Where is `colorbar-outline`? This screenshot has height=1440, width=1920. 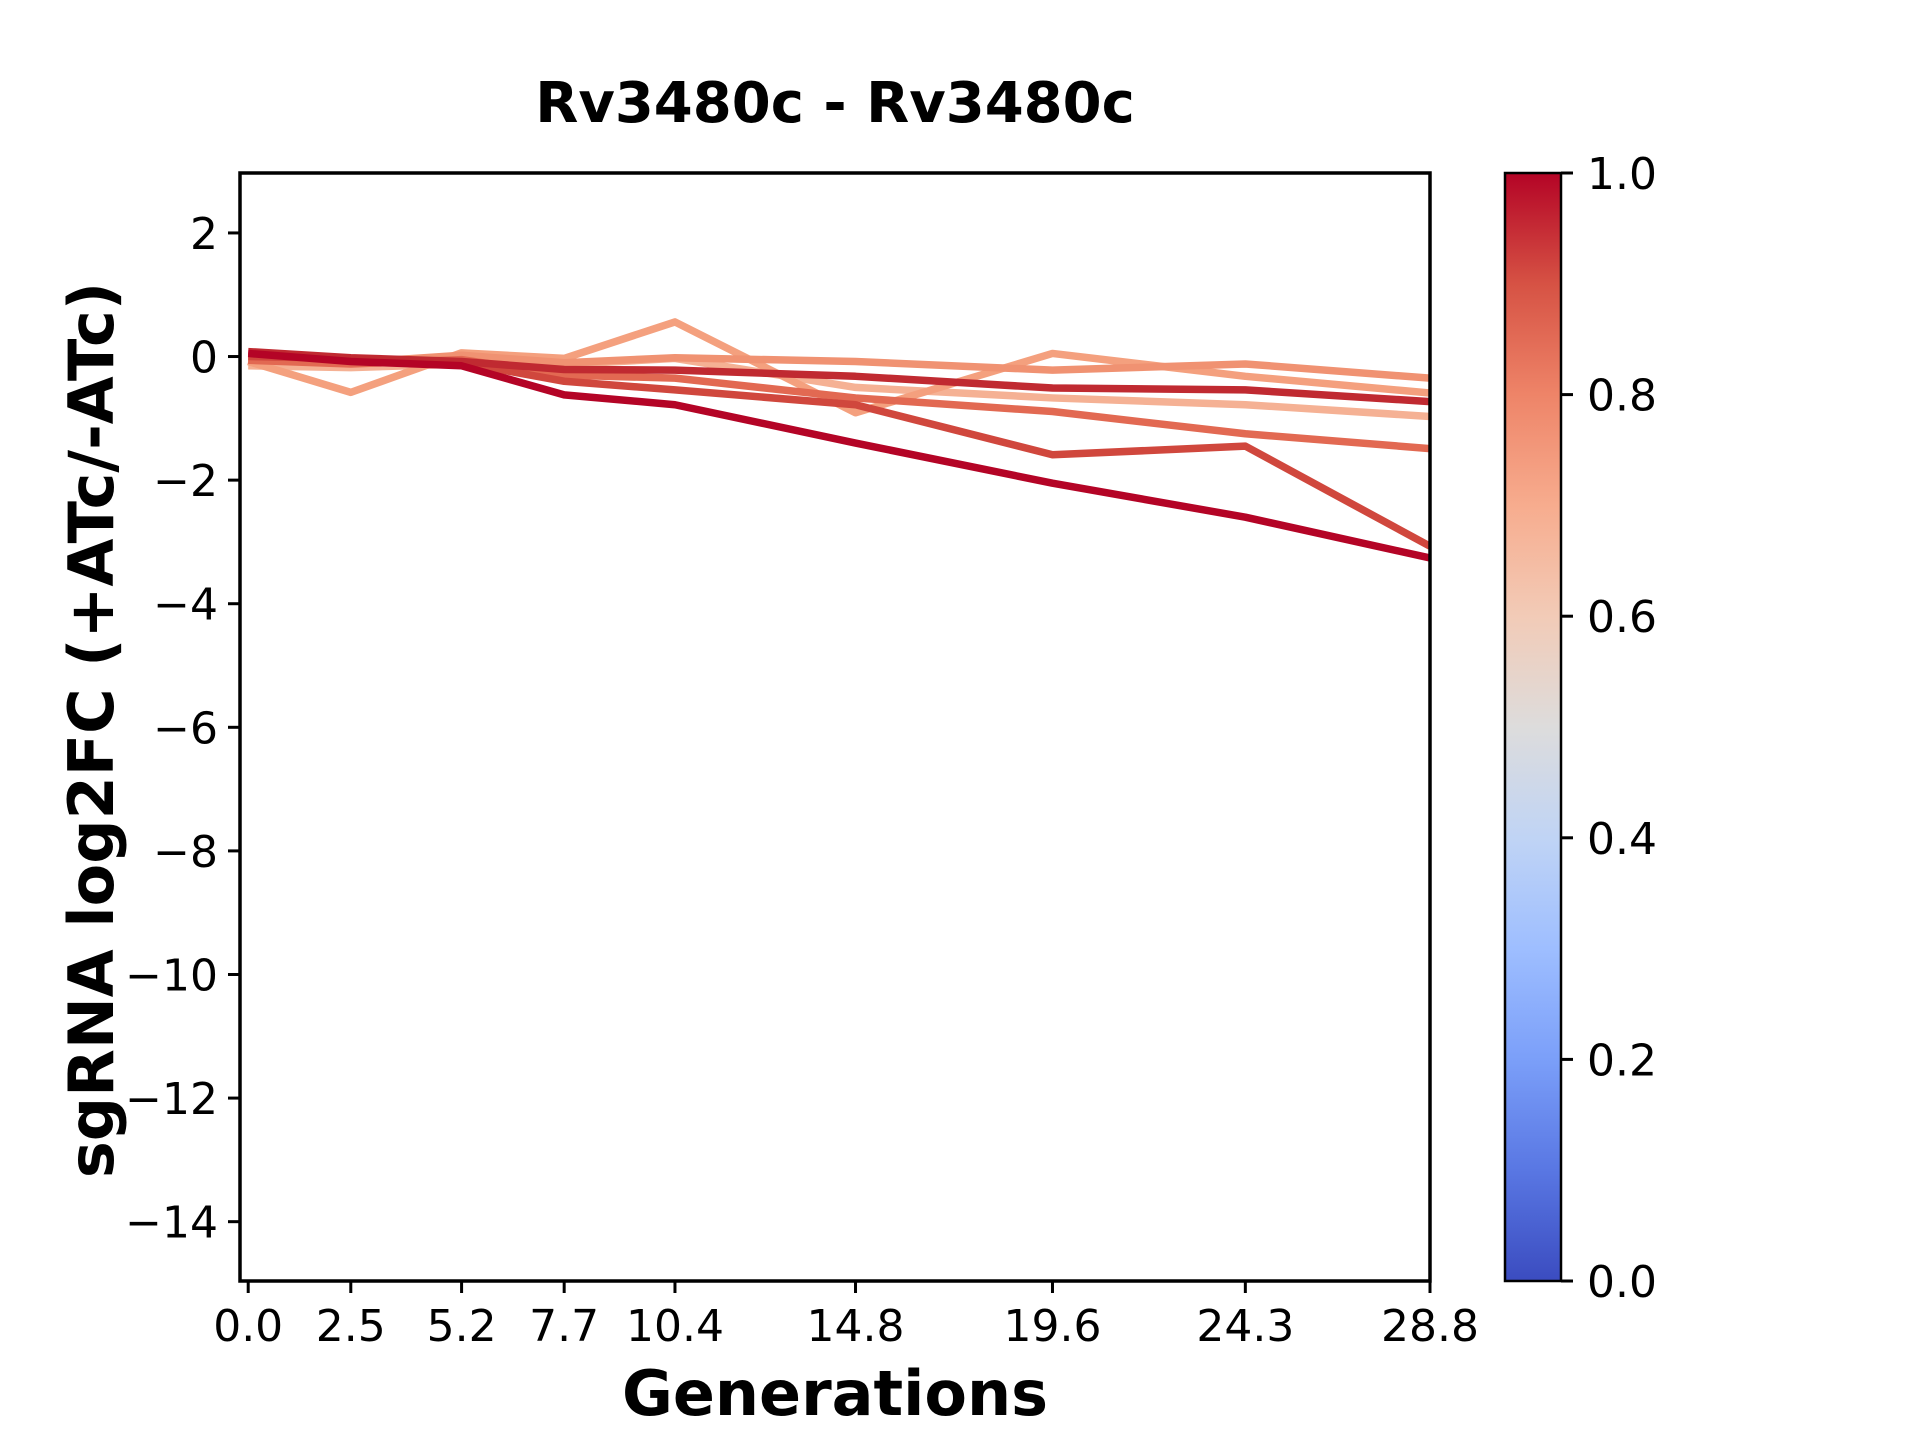
colorbar-outline is located at coordinates (1533, 727).